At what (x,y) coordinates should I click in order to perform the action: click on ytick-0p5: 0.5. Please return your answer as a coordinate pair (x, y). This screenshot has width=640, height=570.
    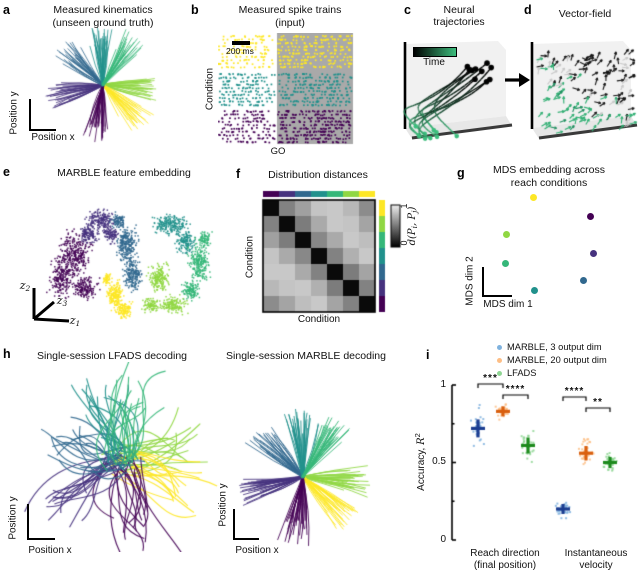
    Looking at the image, I should click on (439, 461).